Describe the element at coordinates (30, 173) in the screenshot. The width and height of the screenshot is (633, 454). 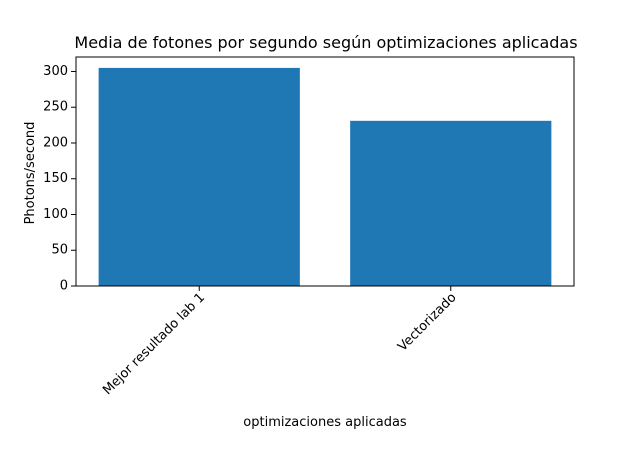
I see `y-axis-label: Photons/second` at that location.